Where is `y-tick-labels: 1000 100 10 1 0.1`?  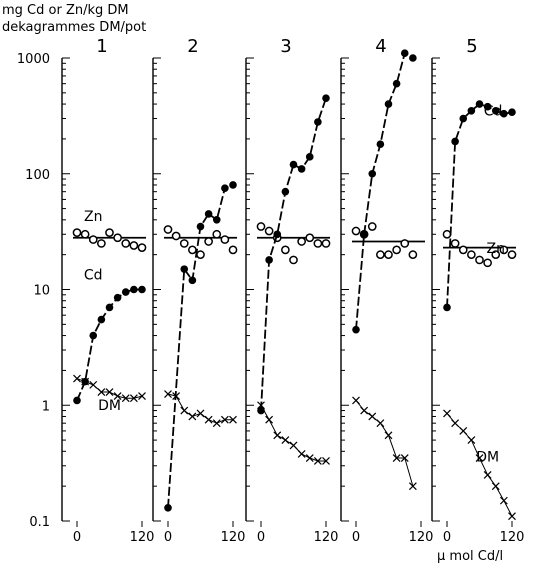
y-tick-labels: 1000 100 10 1 0.1 is located at coordinates (33, 291).